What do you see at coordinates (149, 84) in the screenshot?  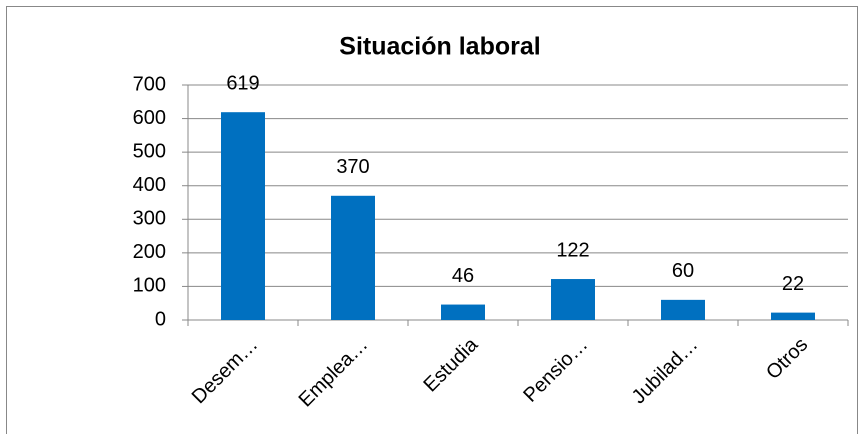 I see `y-tick-label: 700` at bounding box center [149, 84].